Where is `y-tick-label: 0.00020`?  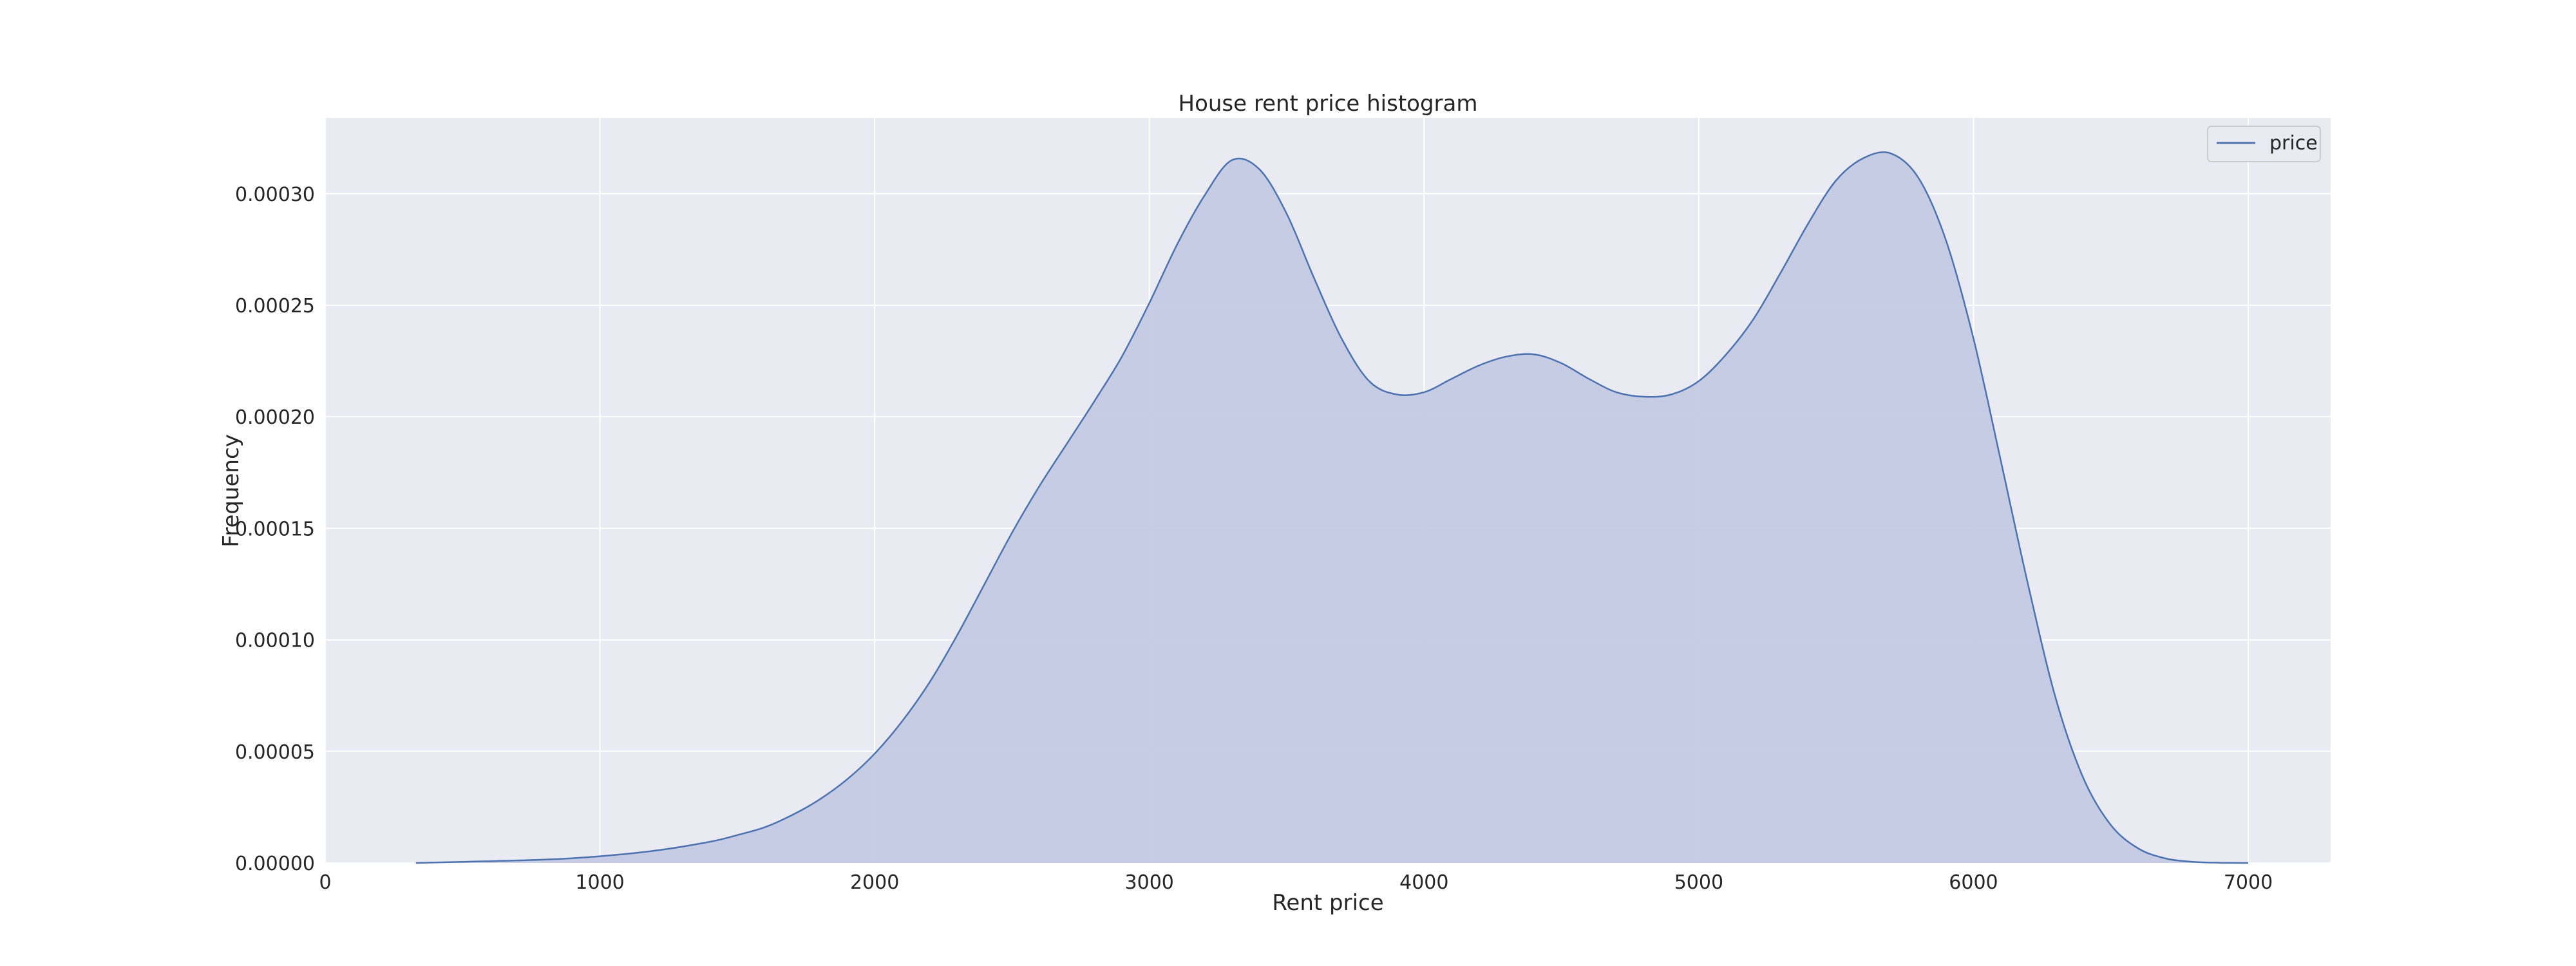
y-tick-label: 0.00020 is located at coordinates (275, 417).